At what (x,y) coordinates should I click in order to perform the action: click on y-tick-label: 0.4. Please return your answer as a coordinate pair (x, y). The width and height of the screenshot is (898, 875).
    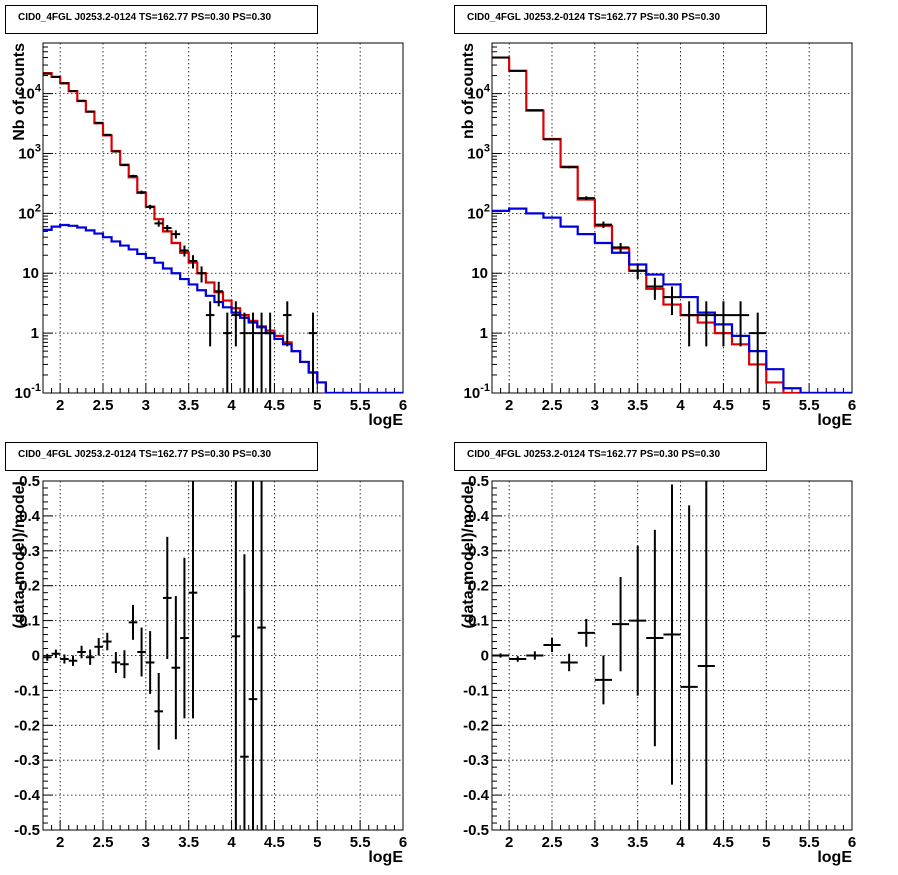
    Looking at the image, I should click on (30, 516).